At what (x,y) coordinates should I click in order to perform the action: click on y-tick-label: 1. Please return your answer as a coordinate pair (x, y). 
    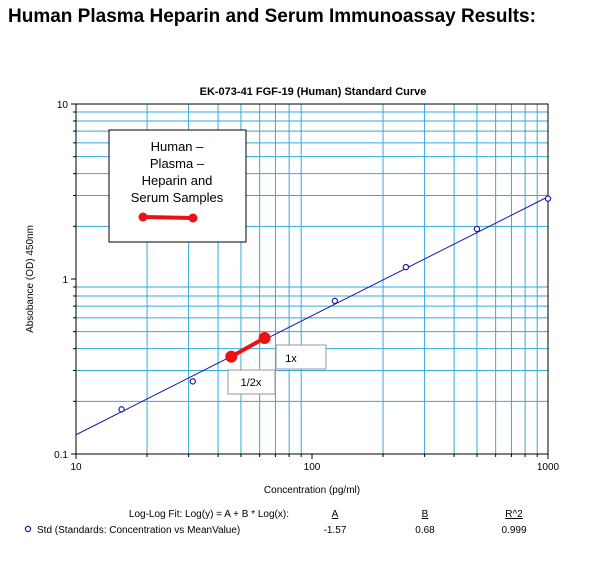
    Looking at the image, I should click on (65, 280).